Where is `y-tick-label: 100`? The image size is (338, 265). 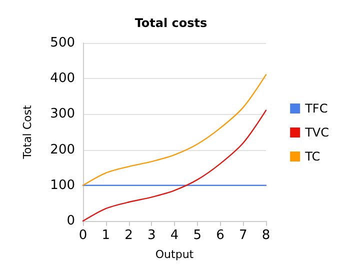
y-tick-label: 100 is located at coordinates (62, 185).